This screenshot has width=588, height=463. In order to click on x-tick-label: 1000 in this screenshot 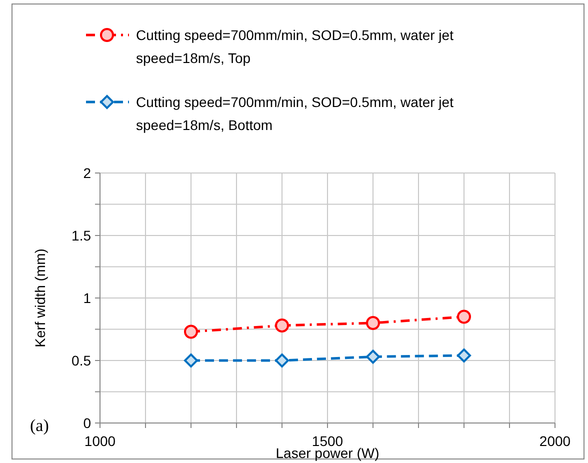, I will do `click(100, 441)`.